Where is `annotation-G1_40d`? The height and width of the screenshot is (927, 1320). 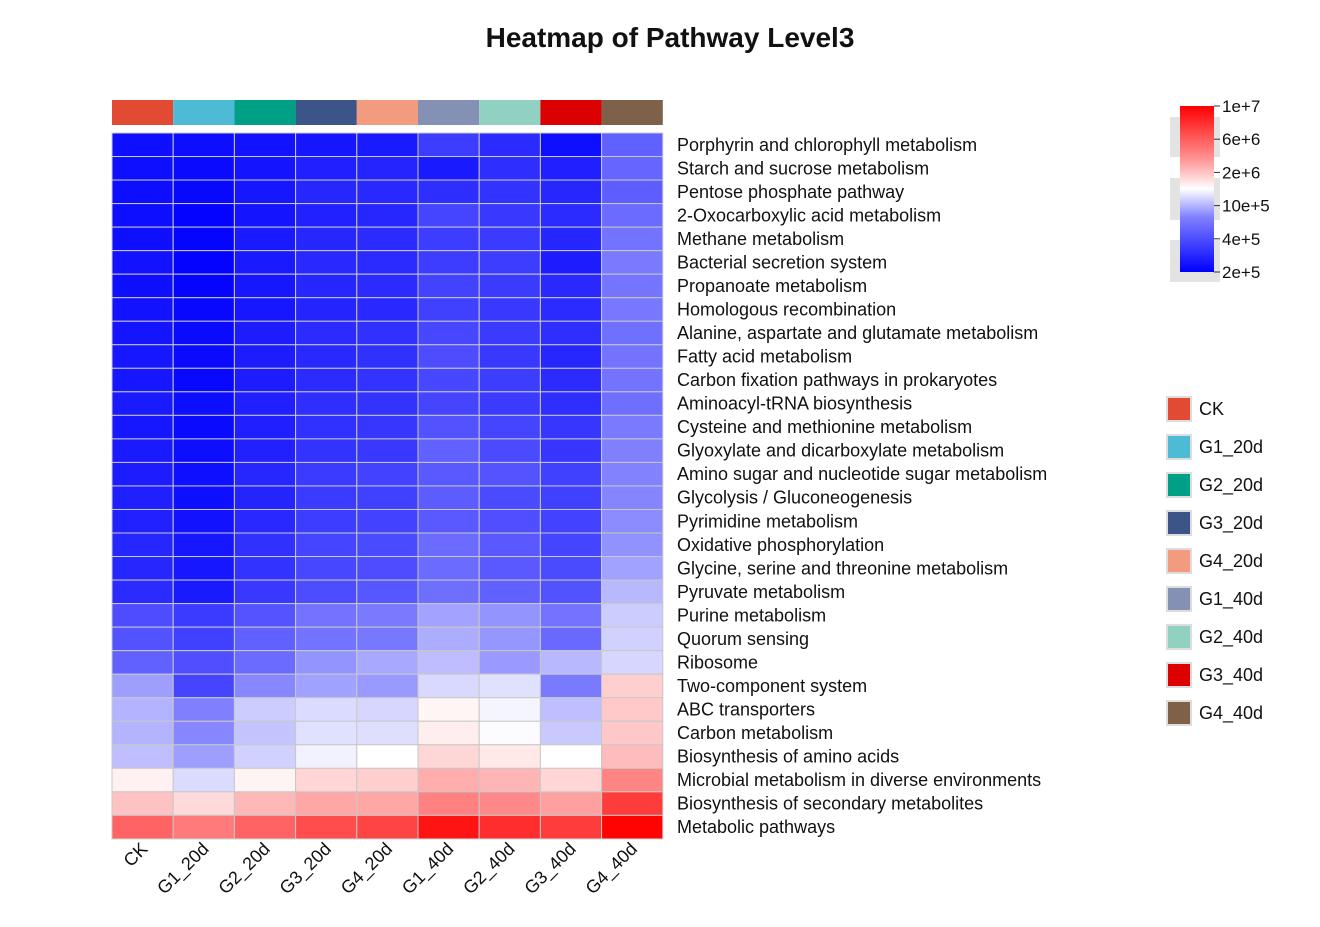 annotation-G1_40d is located at coordinates (449, 112).